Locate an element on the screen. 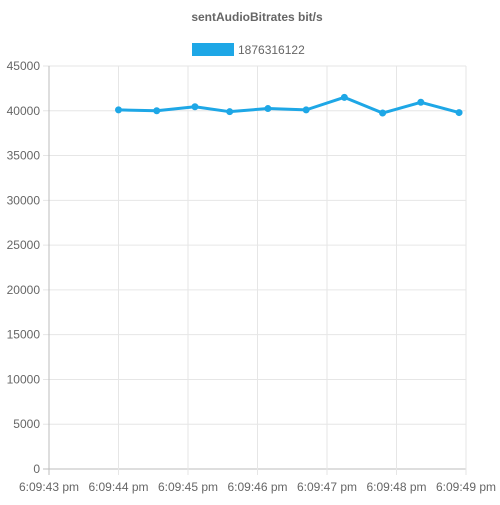  y-tick-label: 25000 is located at coordinates (24, 245).